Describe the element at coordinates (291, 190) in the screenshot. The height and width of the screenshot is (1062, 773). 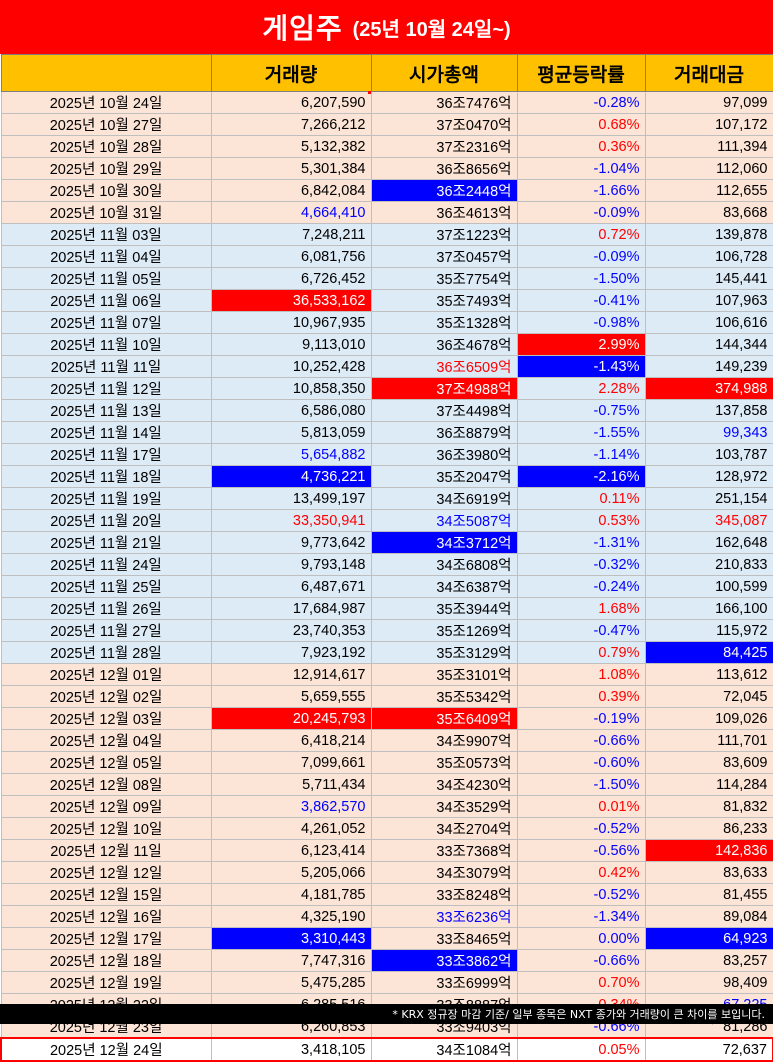
I see `volume-cell: 6,842,084` at that location.